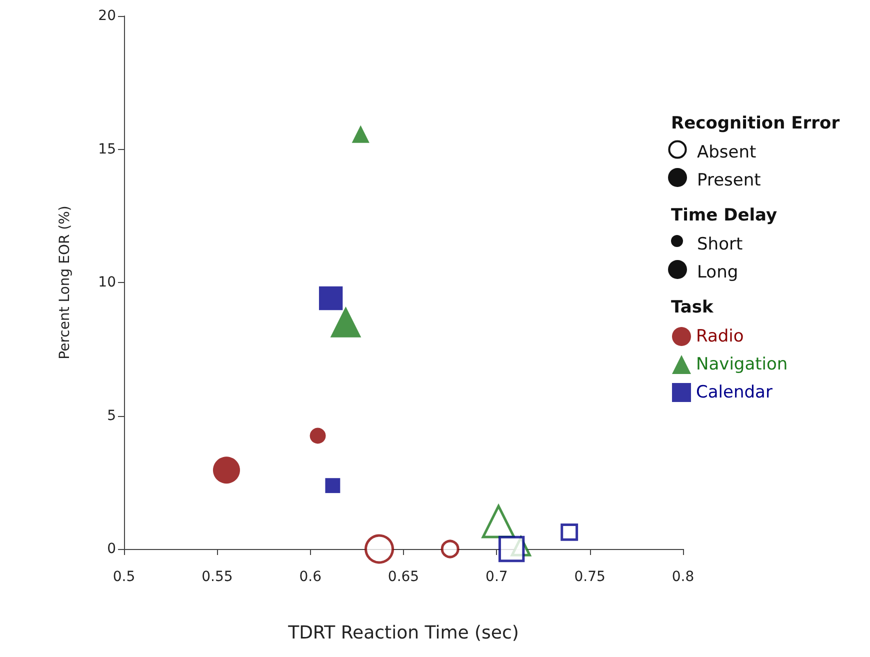 The width and height of the screenshot is (870, 657). Describe the element at coordinates (683, 577) in the screenshot. I see `x-tick-label: 0.8` at that location.